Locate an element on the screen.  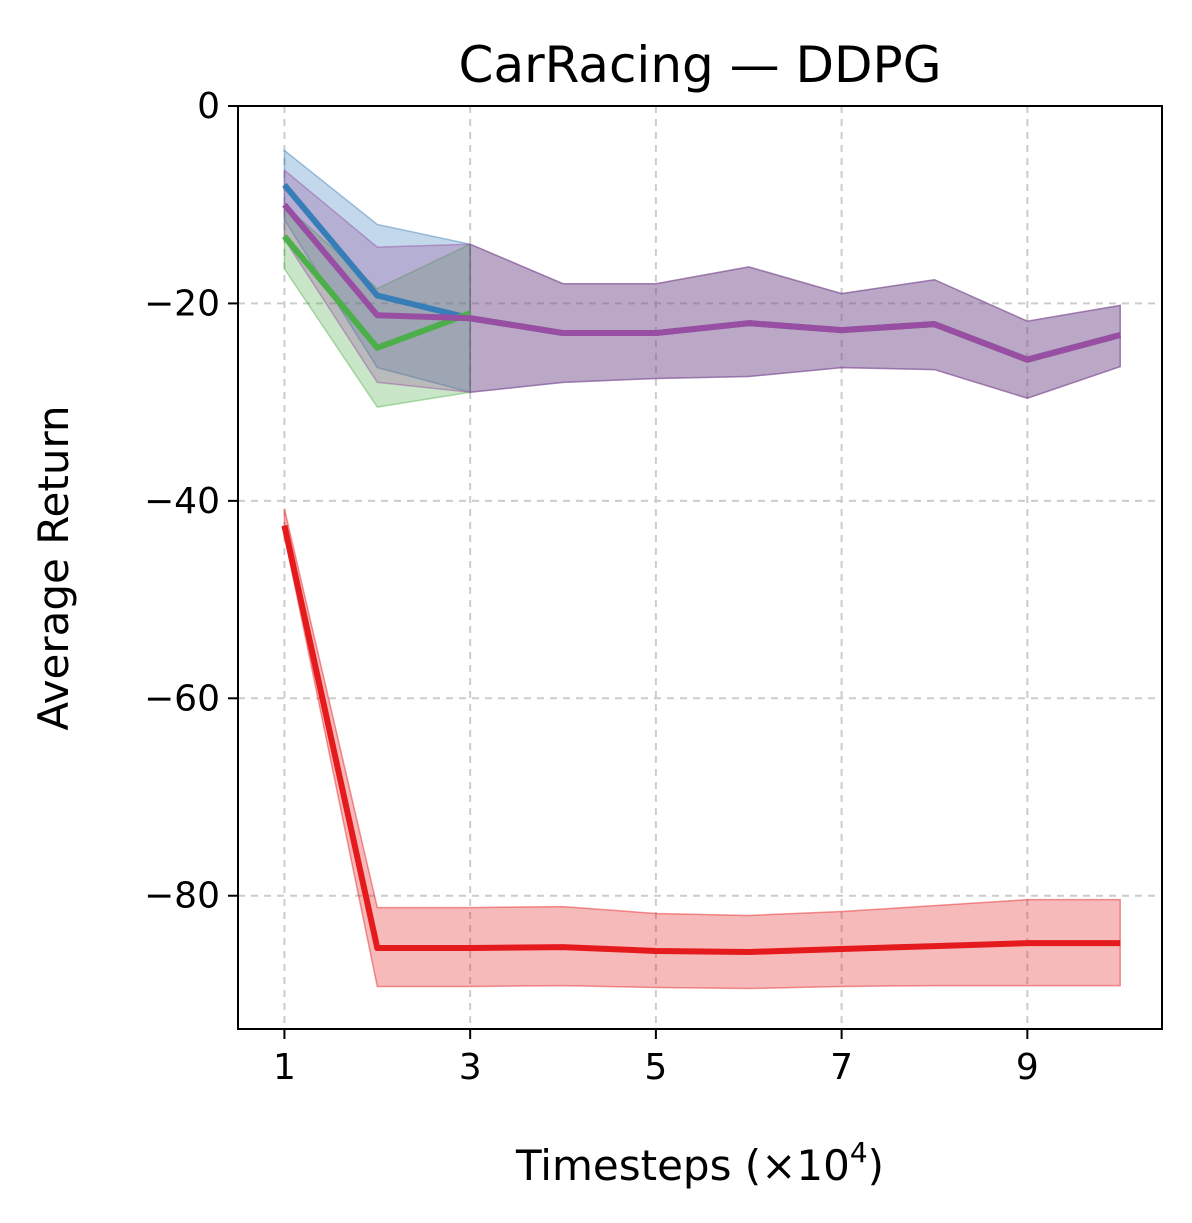
y-tick-label: −80 is located at coordinates (182, 896).